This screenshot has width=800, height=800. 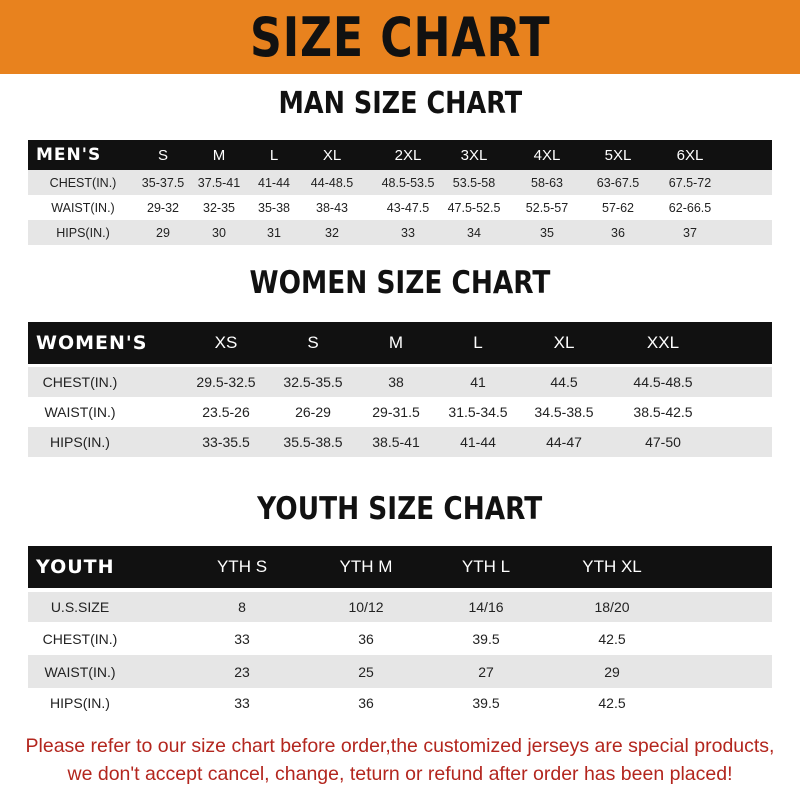 I want to click on size-header-yth-l: YTH L, so click(x=486, y=566).